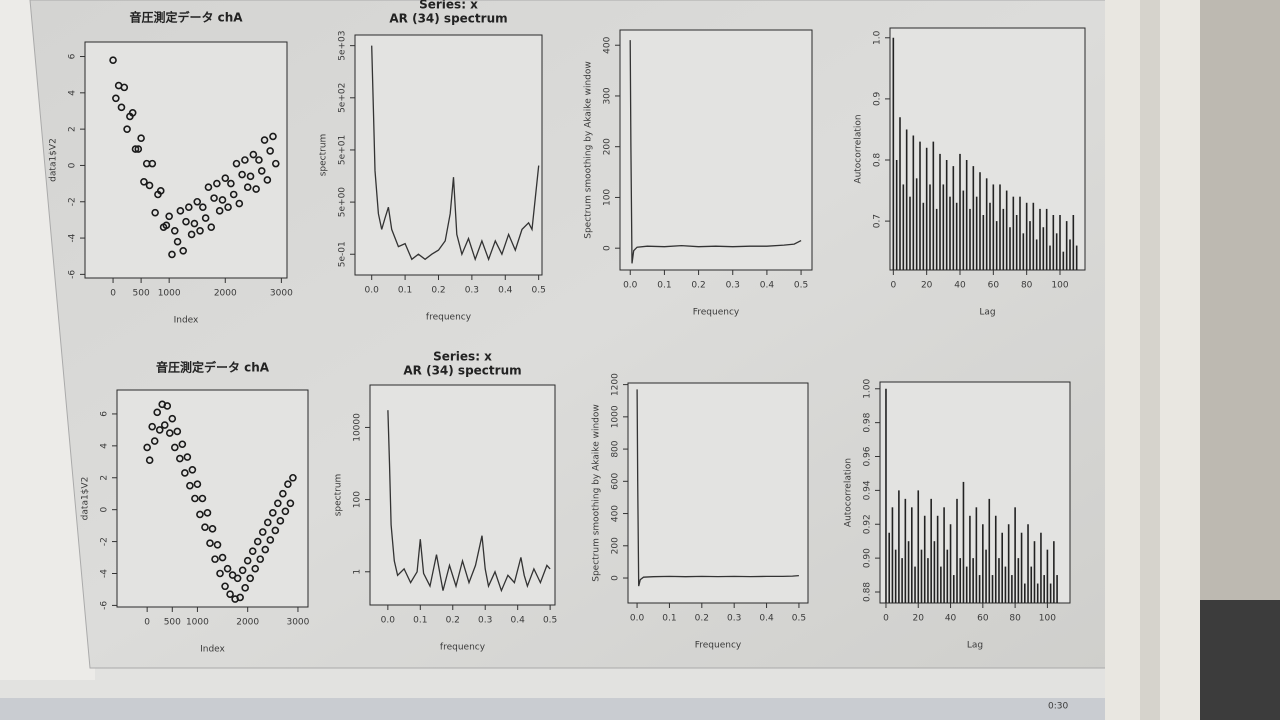 This screenshot has width=1280, height=720. What do you see at coordinates (608, 146) in the screenshot?
I see `y-tick-label: 200` at bounding box center [608, 146].